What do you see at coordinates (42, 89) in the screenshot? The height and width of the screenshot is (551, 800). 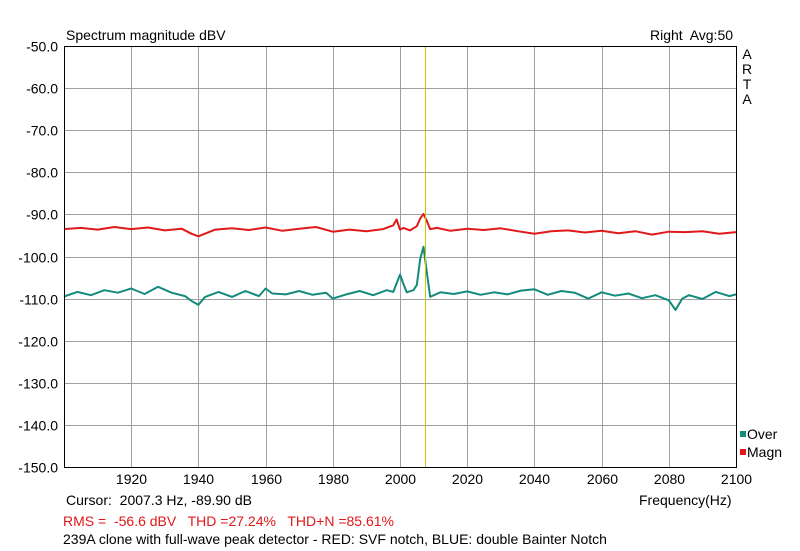 I see `y-tick-label: -60.0` at bounding box center [42, 89].